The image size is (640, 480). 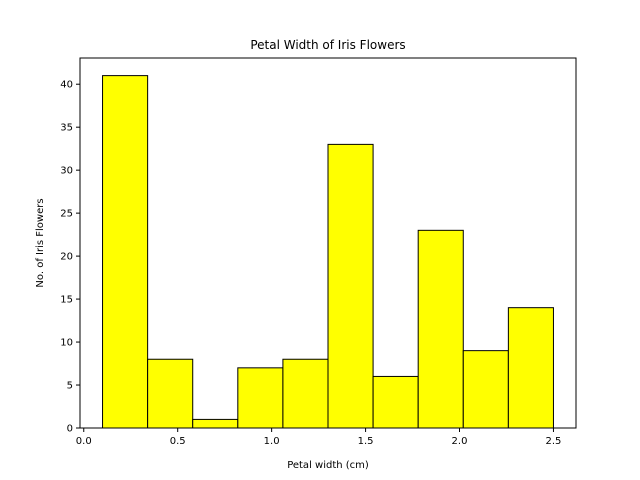 What do you see at coordinates (66, 171) in the screenshot?
I see `y-tick-label: 30` at bounding box center [66, 171].